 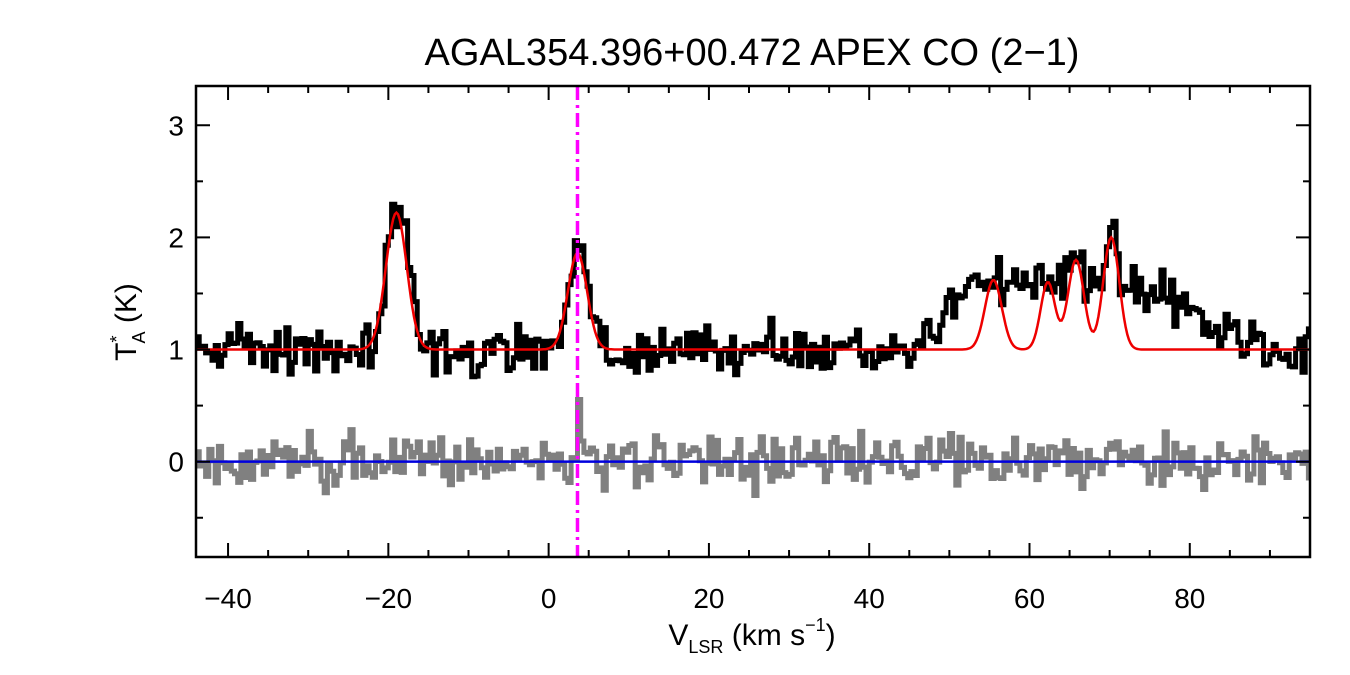 I want to click on x-tick-label: 60, so click(x=1029, y=598).